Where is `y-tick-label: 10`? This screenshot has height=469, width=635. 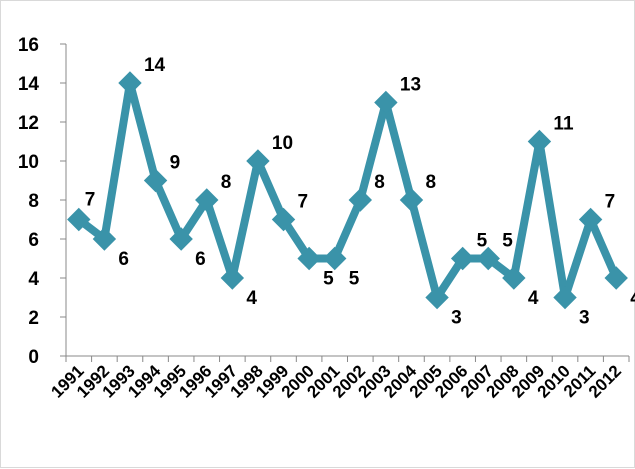
y-tick-label: 10 is located at coordinates (28, 162).